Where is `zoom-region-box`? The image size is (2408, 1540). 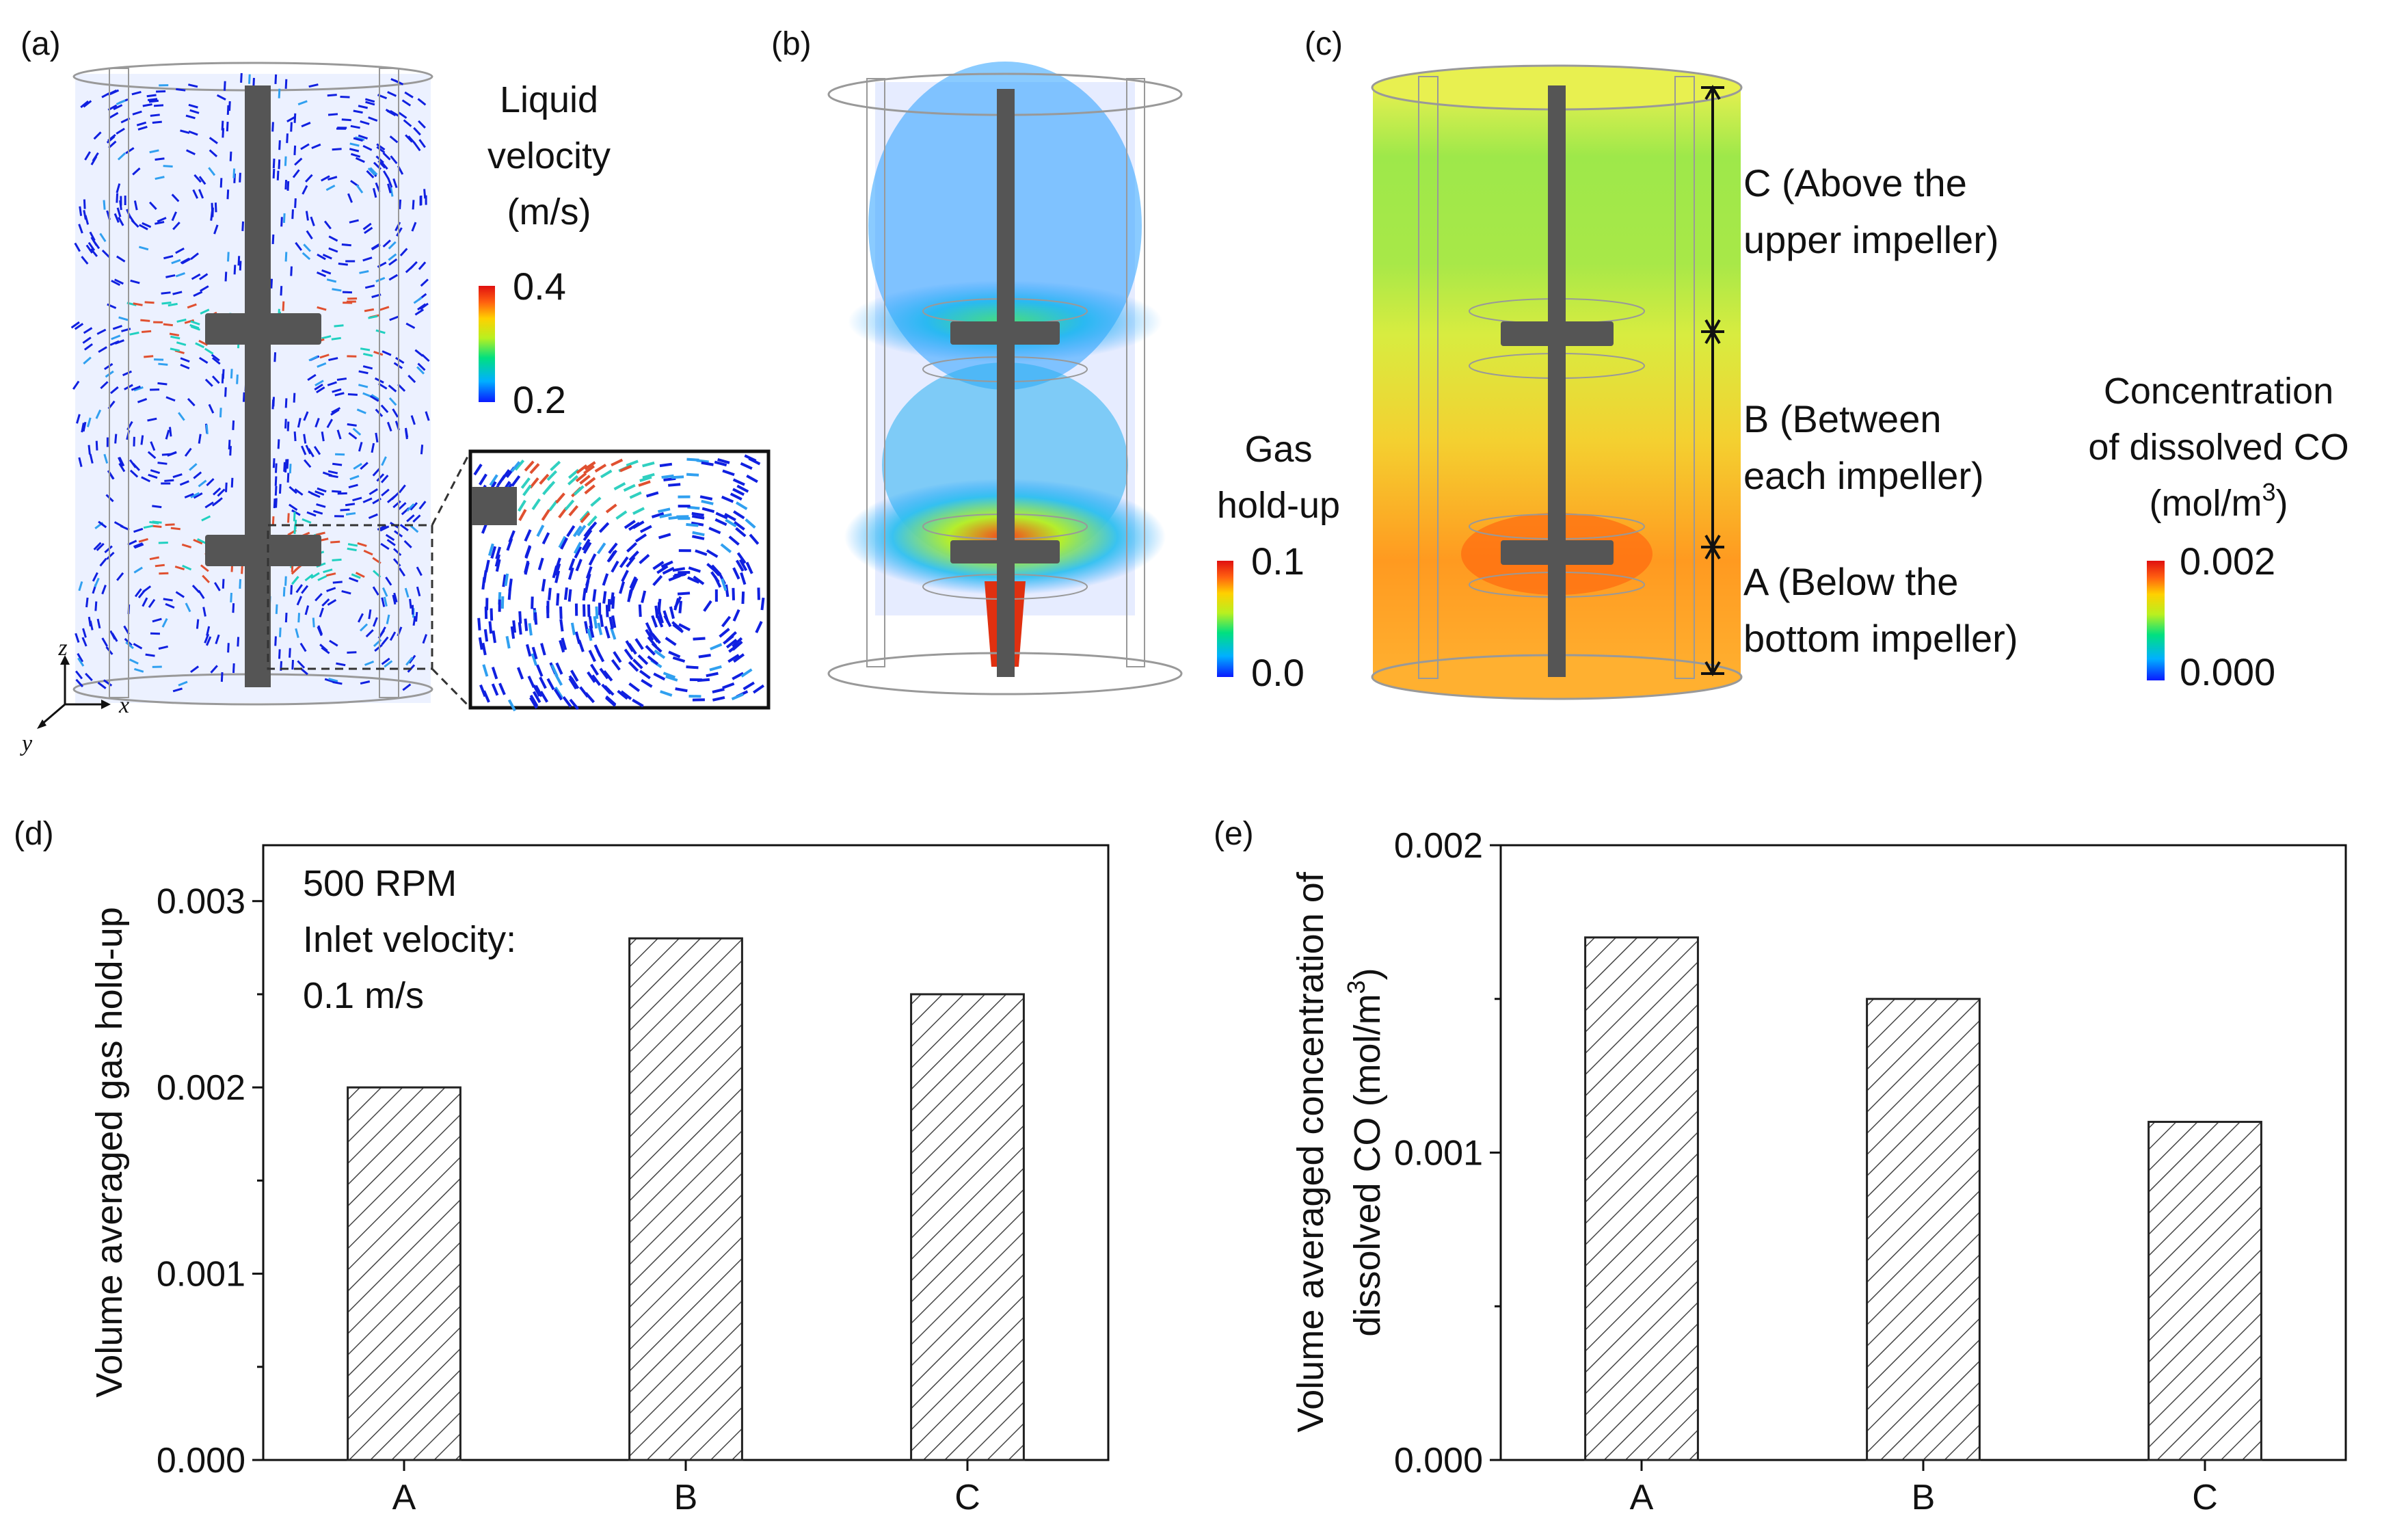
zoom-region-box is located at coordinates (350, 597).